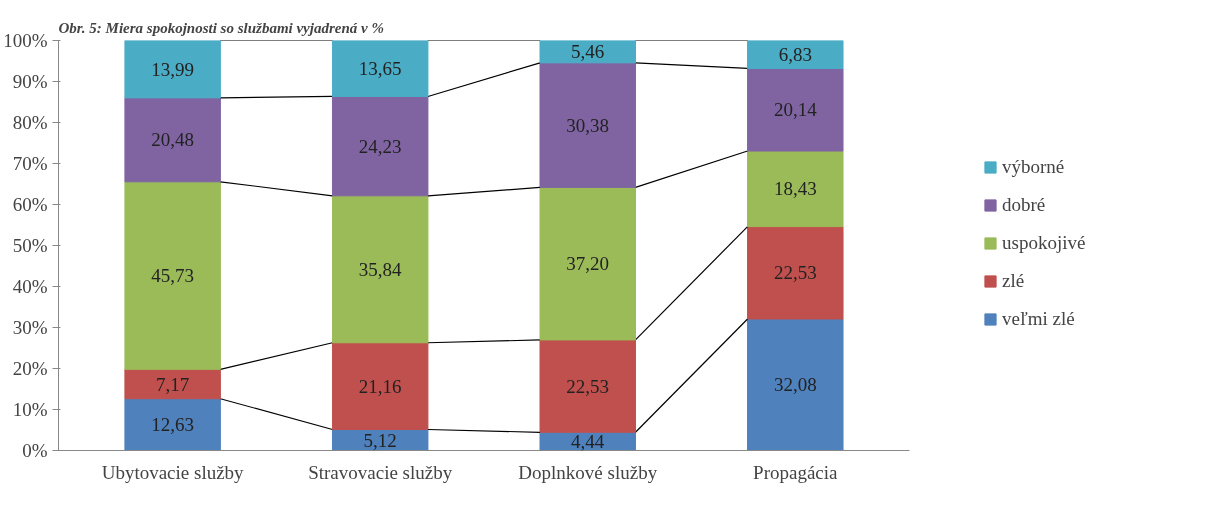 The height and width of the screenshot is (515, 1209). I want to click on data-label: 35,84, so click(380, 269).